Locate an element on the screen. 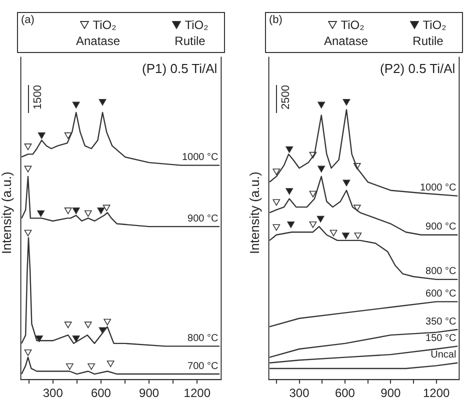 The image size is (468, 406). series-label: 350 °C is located at coordinates (441, 322).